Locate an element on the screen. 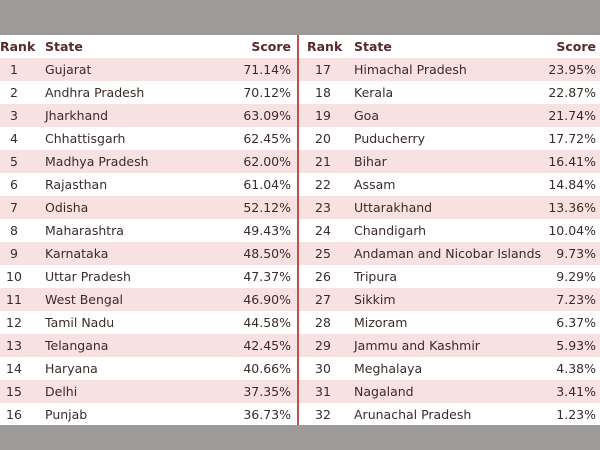 The width and height of the screenshot is (600, 450). table-row: 21 Bihar 16.41% is located at coordinates (449, 161).